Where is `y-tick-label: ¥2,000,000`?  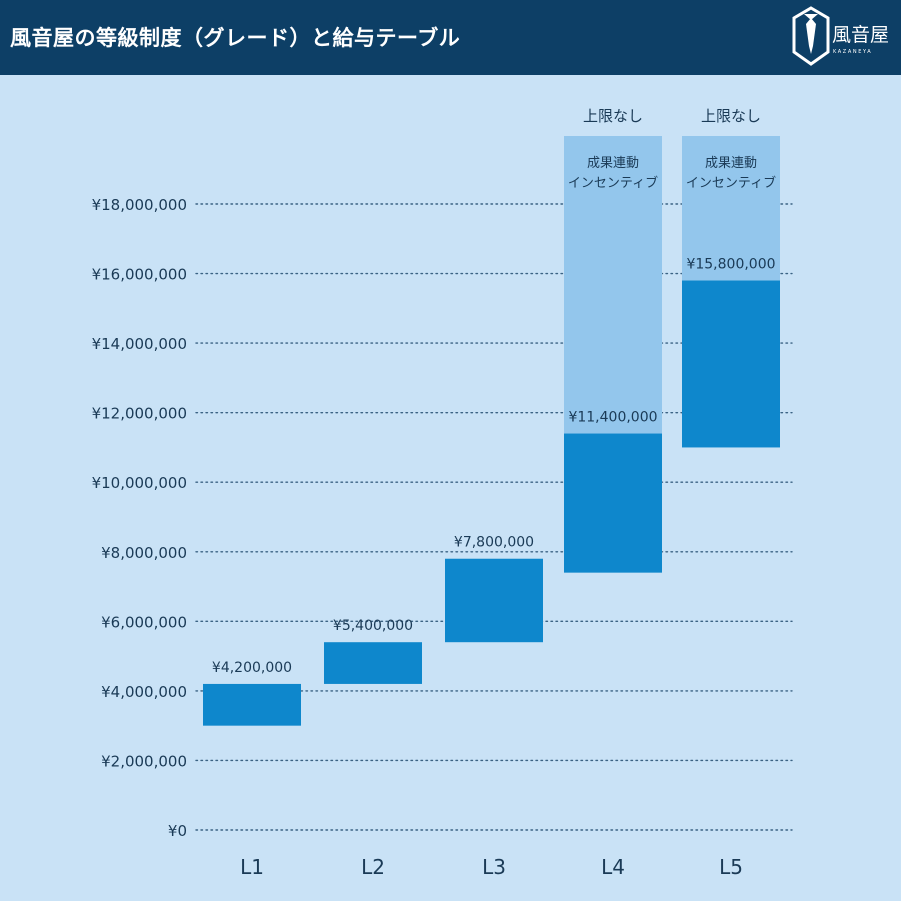 y-tick-label: ¥2,000,000 is located at coordinates (144, 761).